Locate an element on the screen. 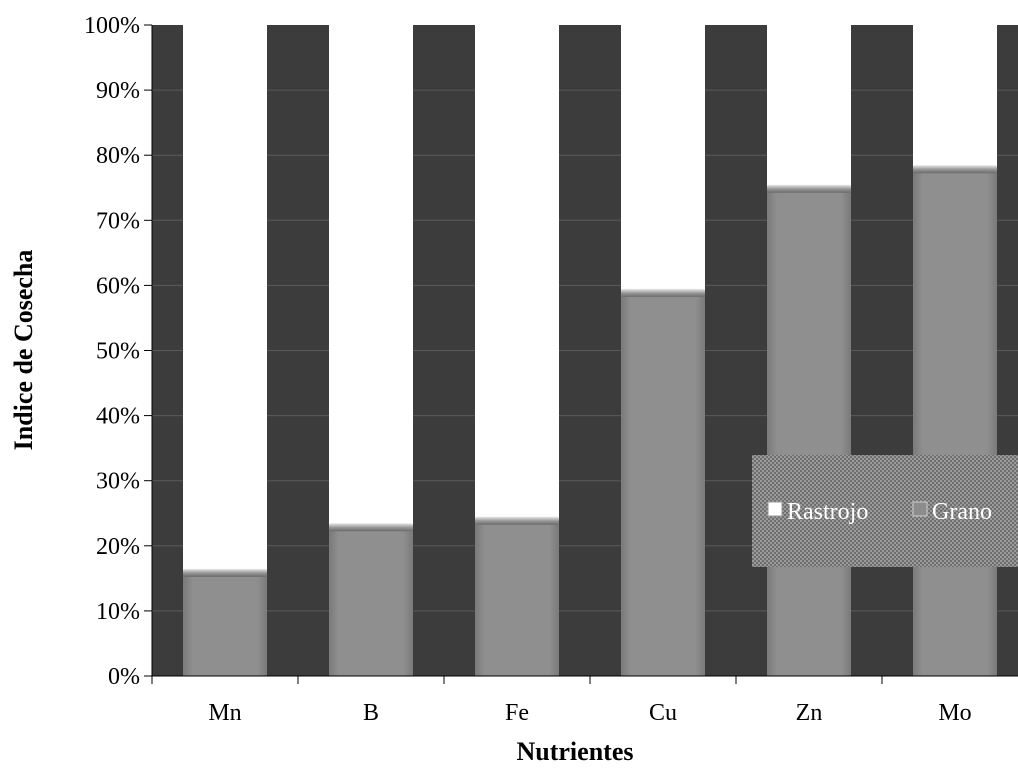 The image size is (1018, 771). legend-swatch-rastrojo is located at coordinates (775, 509).